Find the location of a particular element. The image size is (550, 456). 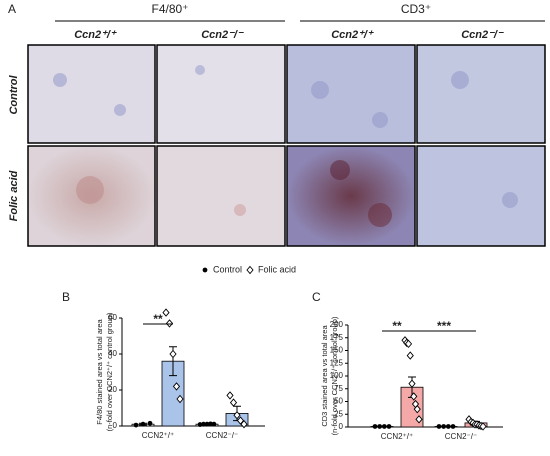

row-header: Control is located at coordinates (14, 95).